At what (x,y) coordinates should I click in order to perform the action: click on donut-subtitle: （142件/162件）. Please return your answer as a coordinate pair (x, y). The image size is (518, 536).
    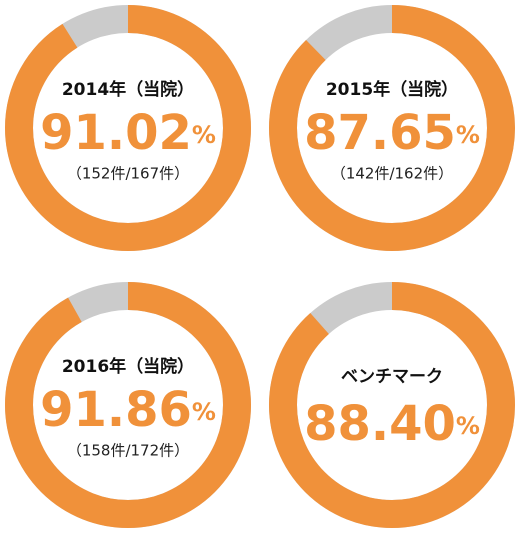
    Looking at the image, I should click on (392, 174).